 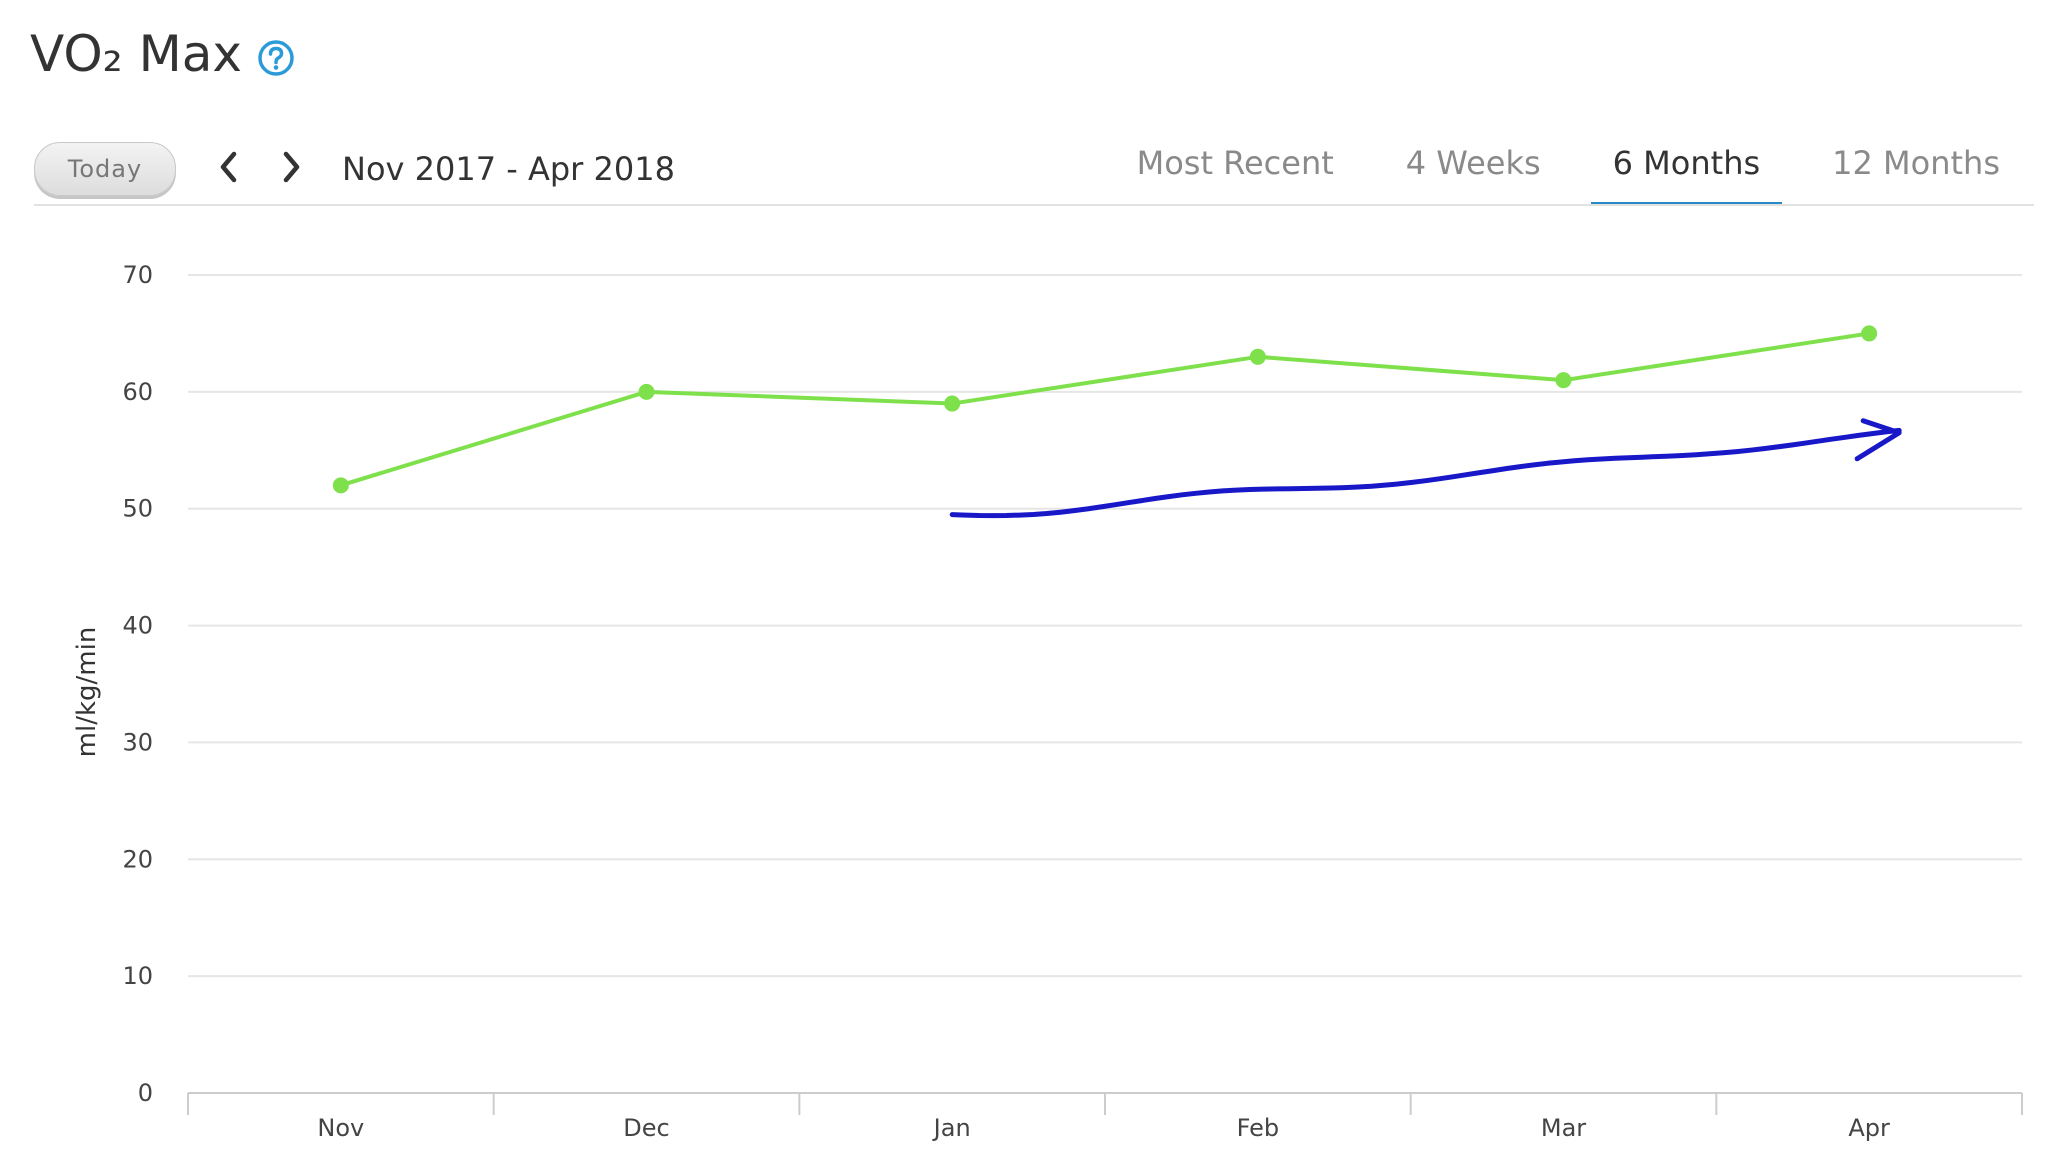 I want to click on chevron-right-icon, so click(x=291, y=167).